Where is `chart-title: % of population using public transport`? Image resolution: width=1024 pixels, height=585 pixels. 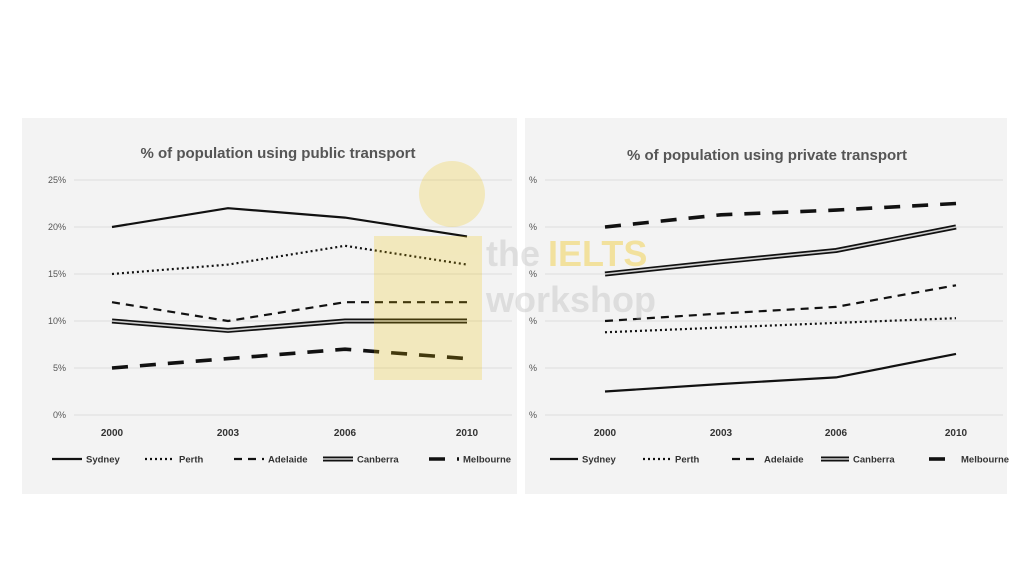 chart-title: % of population using public transport is located at coordinates (278, 153).